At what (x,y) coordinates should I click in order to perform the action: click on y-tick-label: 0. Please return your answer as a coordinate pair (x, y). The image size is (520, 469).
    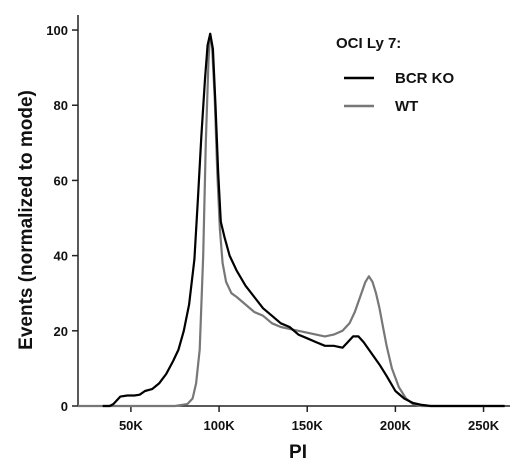
    Looking at the image, I should click on (64, 406).